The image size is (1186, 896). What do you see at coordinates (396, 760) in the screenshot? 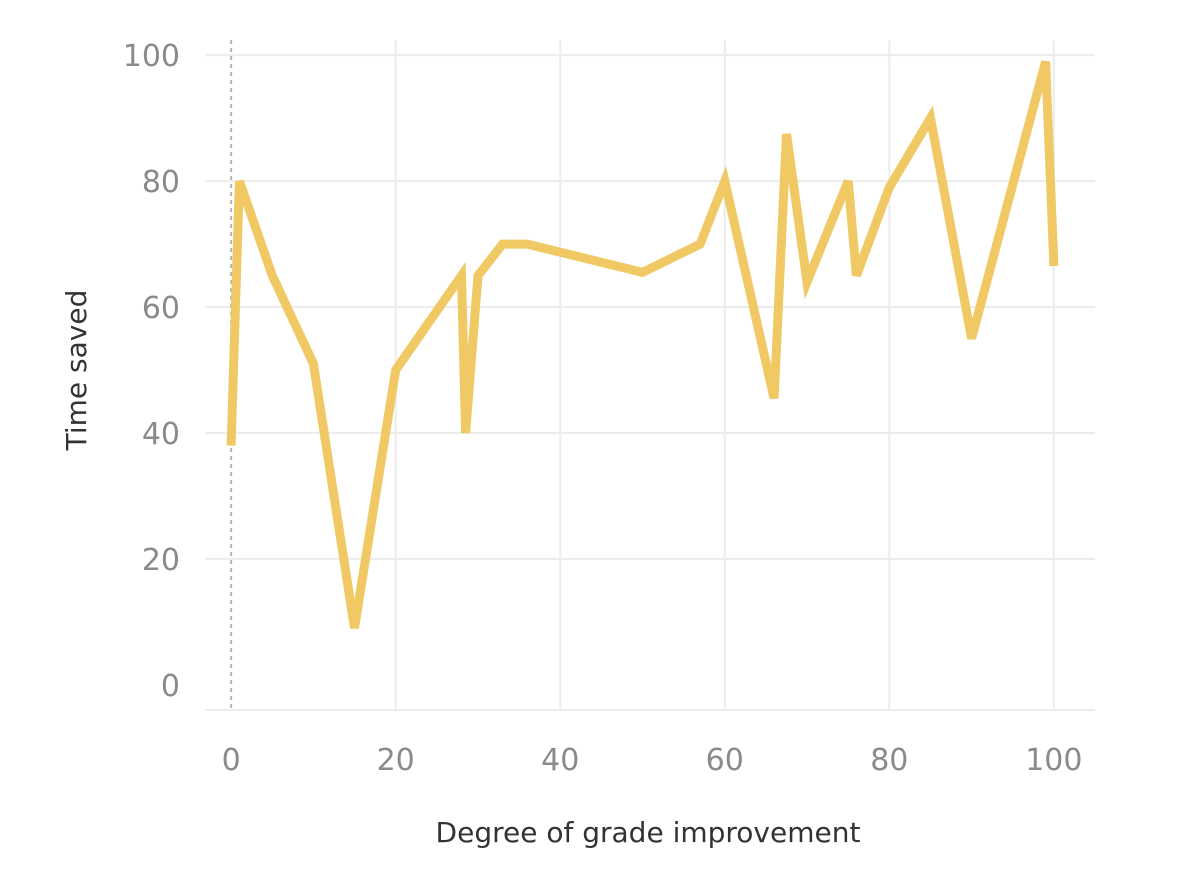
I see `x-tick-label: 20` at bounding box center [396, 760].